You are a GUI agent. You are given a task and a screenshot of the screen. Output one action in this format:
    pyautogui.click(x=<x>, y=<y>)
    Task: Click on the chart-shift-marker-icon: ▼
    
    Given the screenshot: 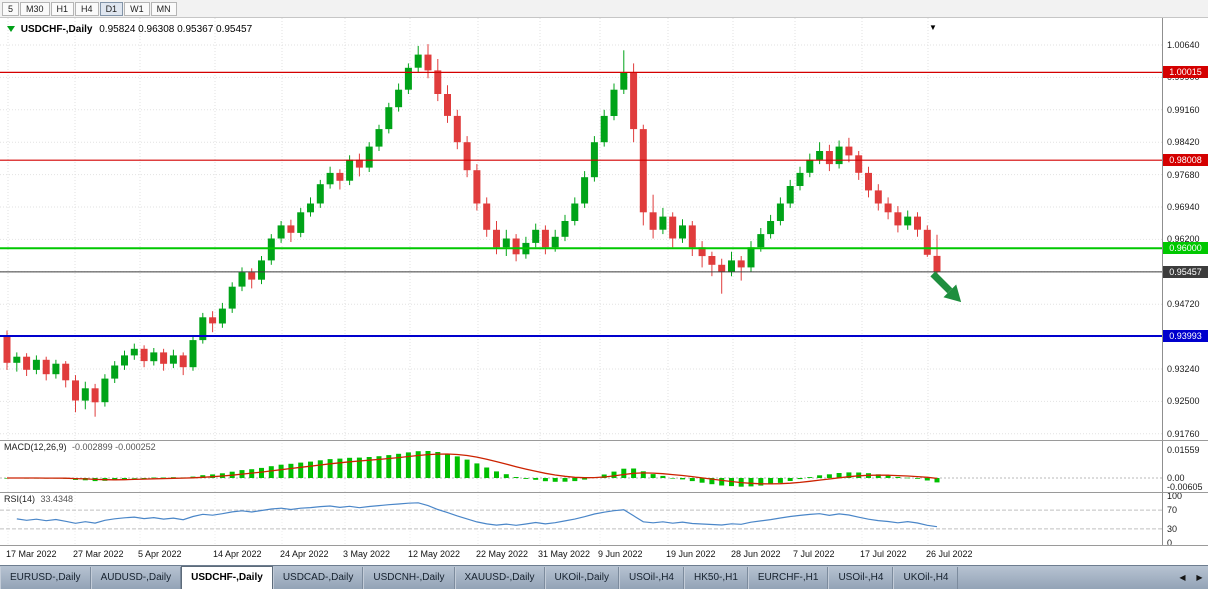 What is the action you would take?
    pyautogui.click(x=933, y=27)
    